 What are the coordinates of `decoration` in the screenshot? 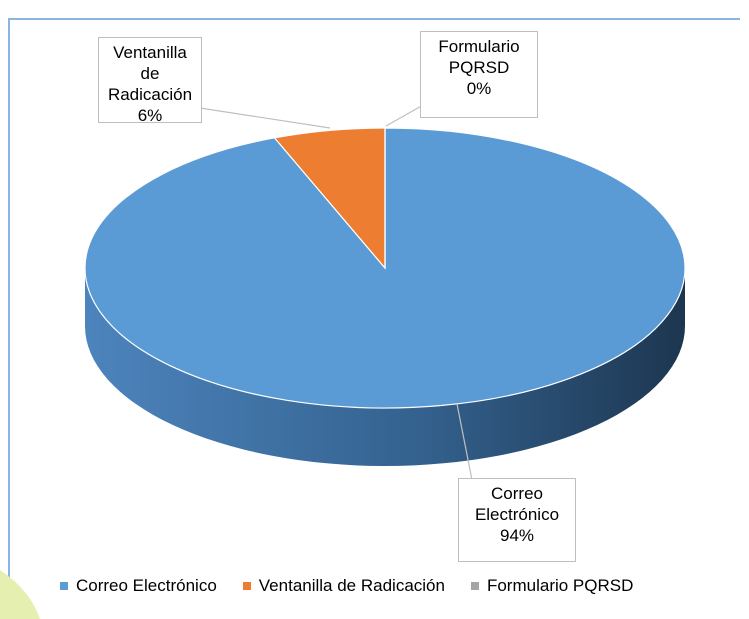 It's located at (20, 594).